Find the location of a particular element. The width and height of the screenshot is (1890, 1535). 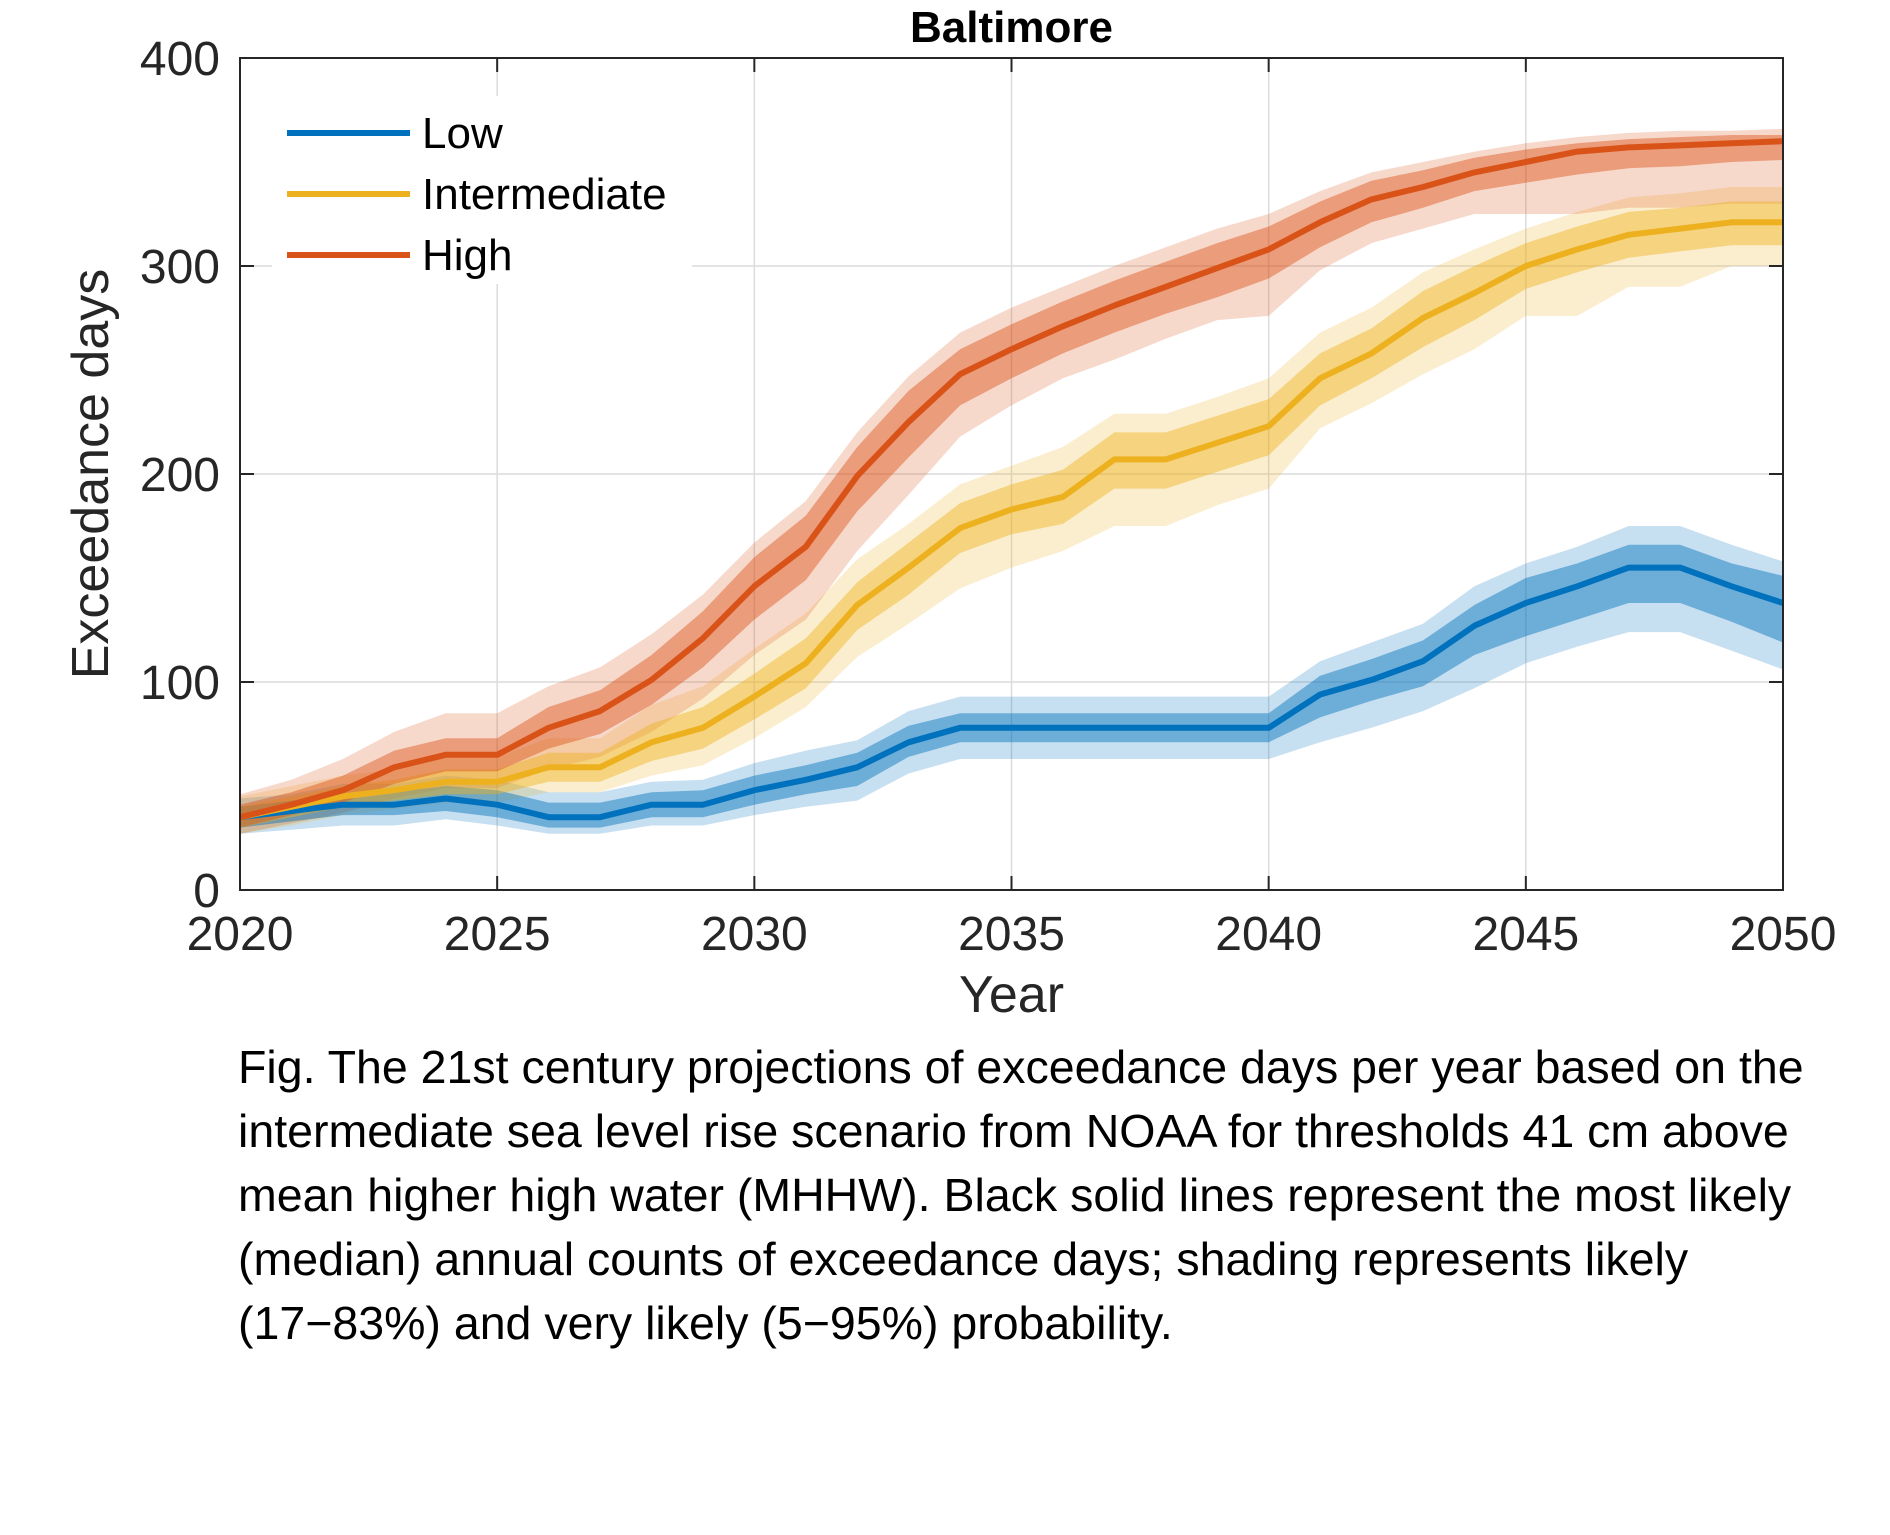

chart-title: Baltimore is located at coordinates (1011, 27).